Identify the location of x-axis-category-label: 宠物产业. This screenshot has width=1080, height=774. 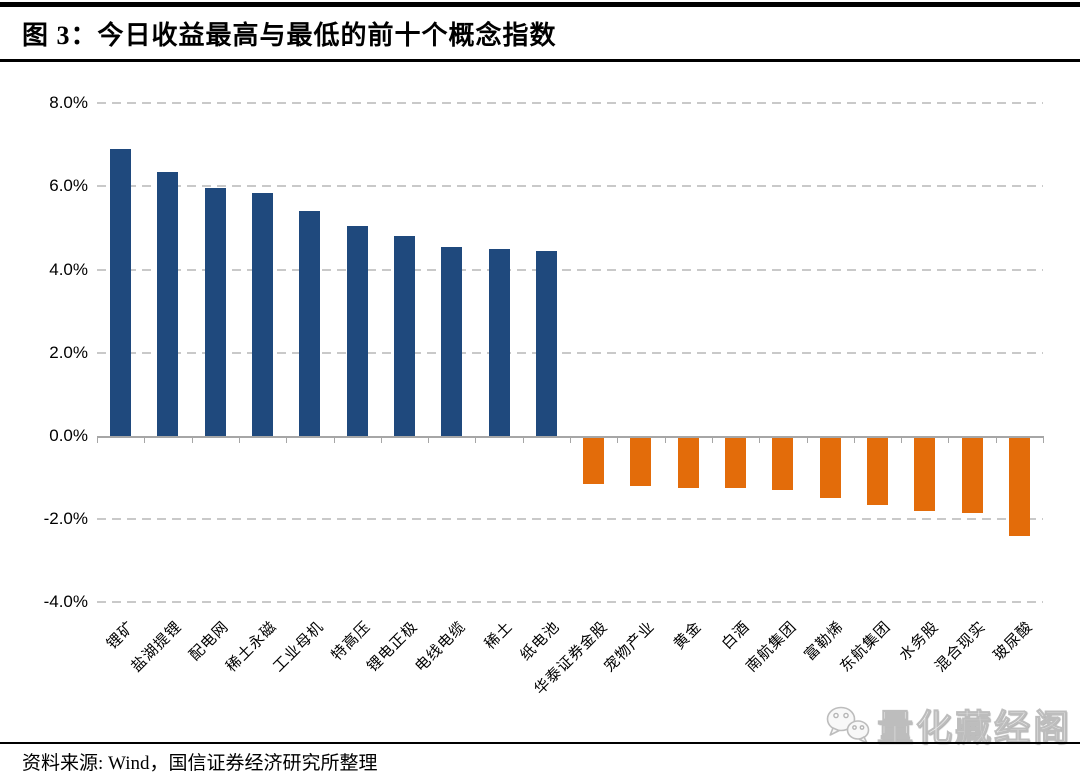
(630, 647).